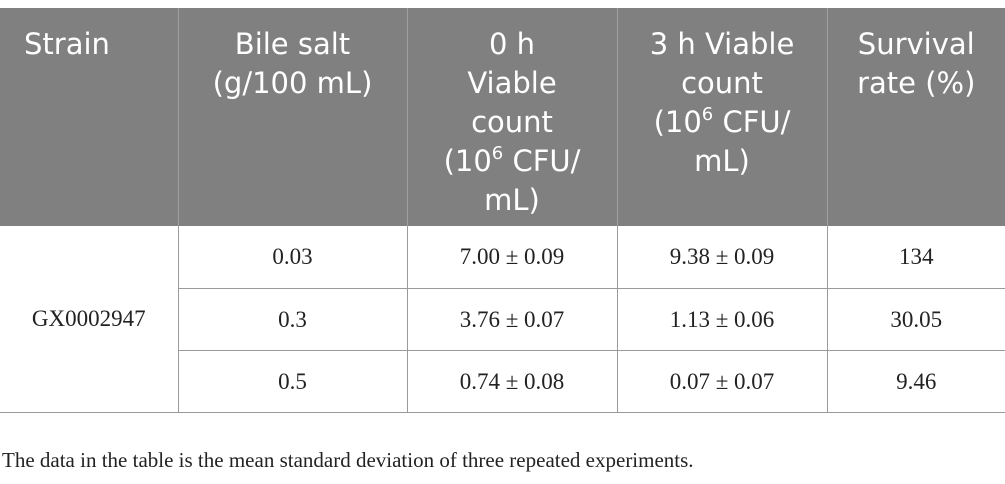 The image size is (1005, 484). What do you see at coordinates (292, 381) in the screenshot?
I see `bile-salt-cell: 0.5` at bounding box center [292, 381].